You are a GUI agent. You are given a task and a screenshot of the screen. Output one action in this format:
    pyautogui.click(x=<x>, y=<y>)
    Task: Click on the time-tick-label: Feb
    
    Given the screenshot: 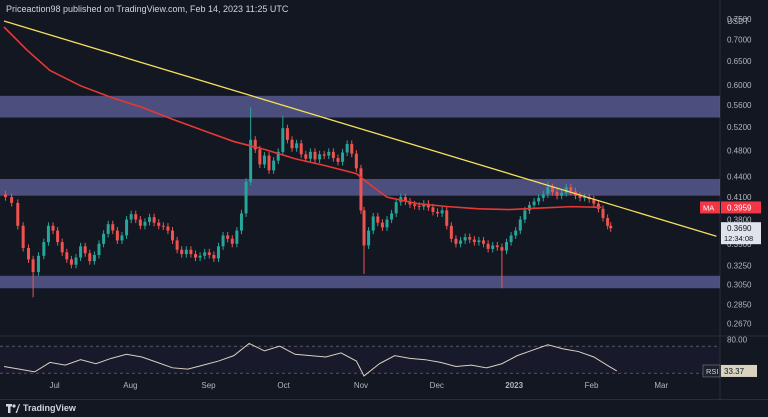 What is the action you would take?
    pyautogui.click(x=592, y=385)
    